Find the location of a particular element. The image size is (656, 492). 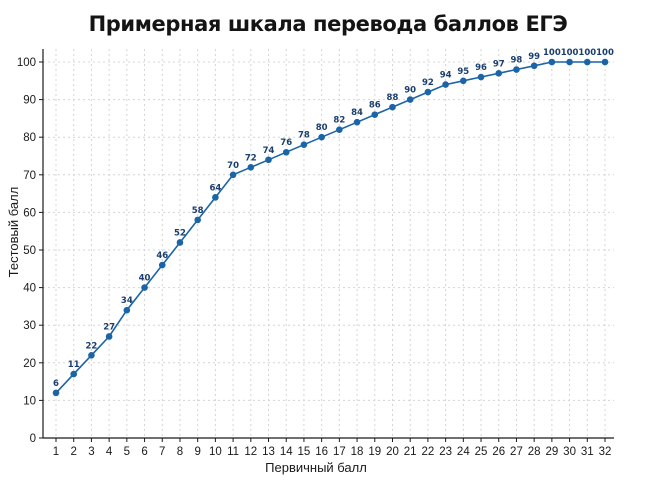

x-tick-label: 6 is located at coordinates (144, 452).